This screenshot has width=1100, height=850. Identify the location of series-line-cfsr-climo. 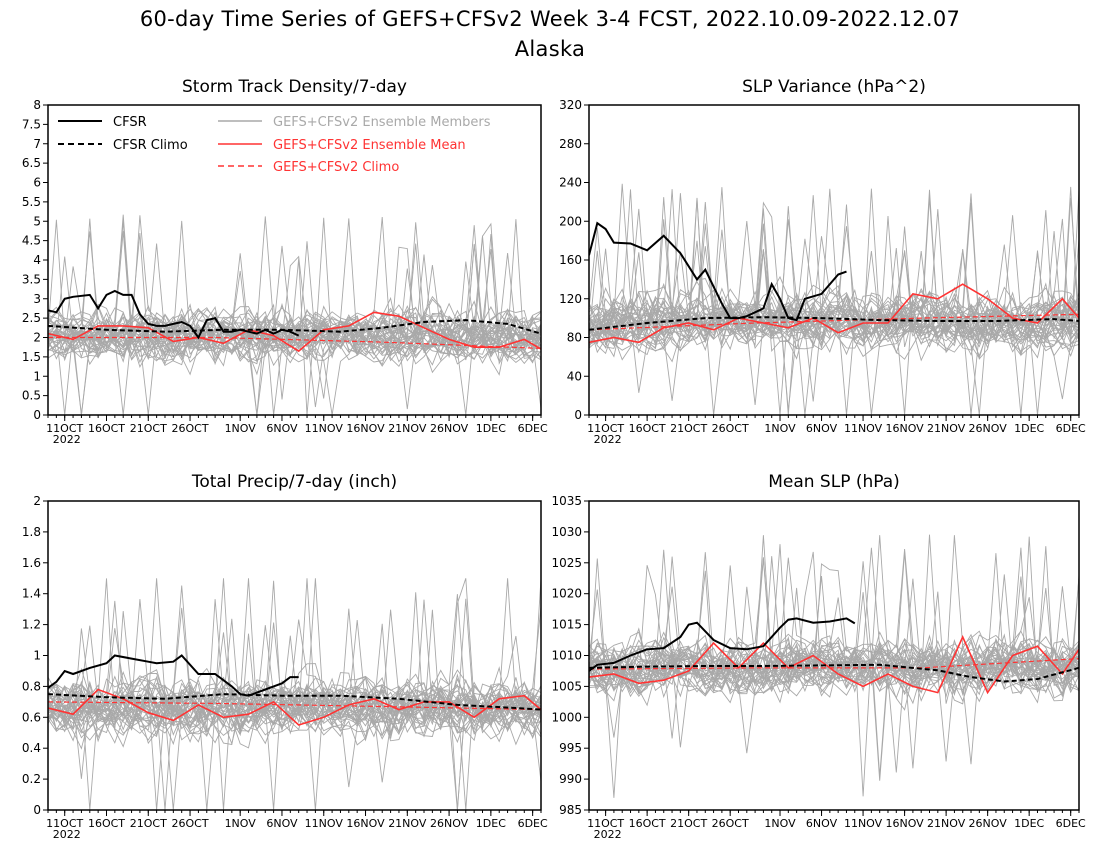
(834, 673).